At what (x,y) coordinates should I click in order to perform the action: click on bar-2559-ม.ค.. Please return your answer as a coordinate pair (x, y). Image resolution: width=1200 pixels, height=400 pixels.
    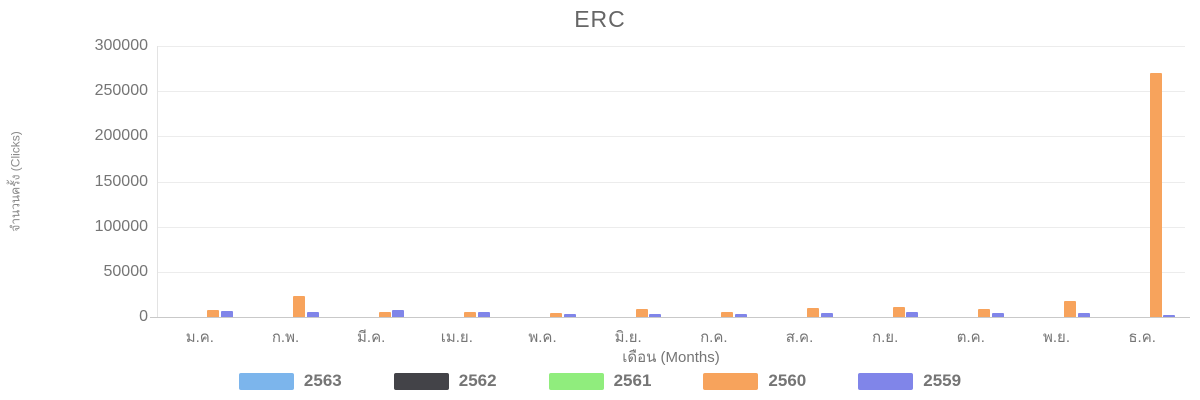
    Looking at the image, I should click on (226, 313).